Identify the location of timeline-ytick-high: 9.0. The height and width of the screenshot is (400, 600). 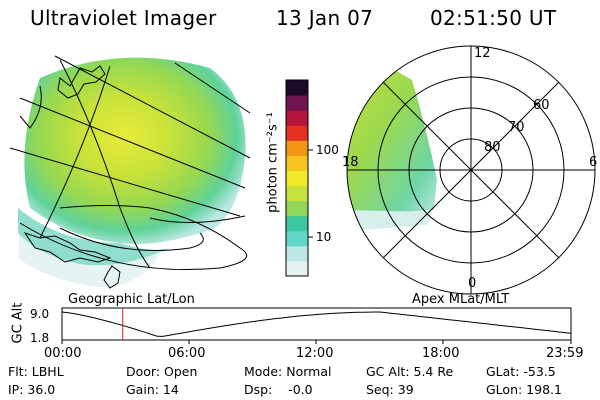
(40, 314).